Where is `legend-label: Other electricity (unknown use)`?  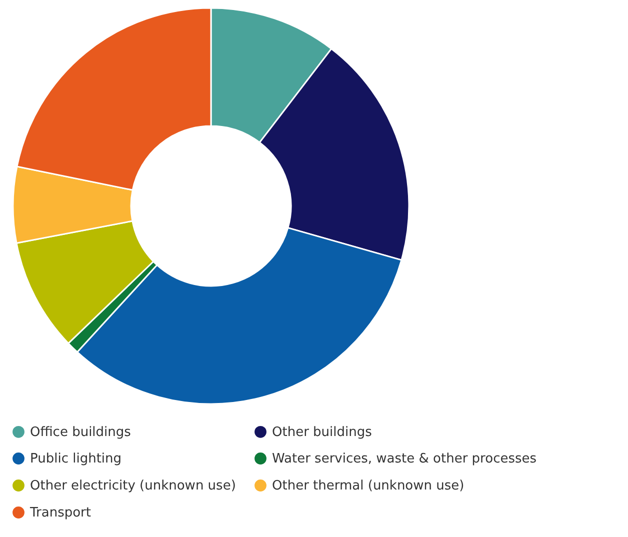 legend-label: Other electricity (unknown use) is located at coordinates (133, 486).